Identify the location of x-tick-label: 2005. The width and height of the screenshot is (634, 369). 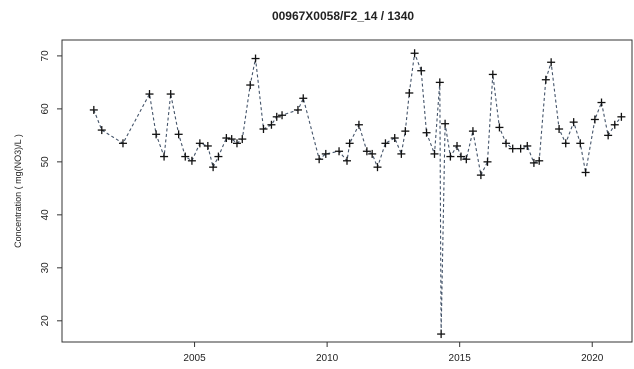
(194, 358).